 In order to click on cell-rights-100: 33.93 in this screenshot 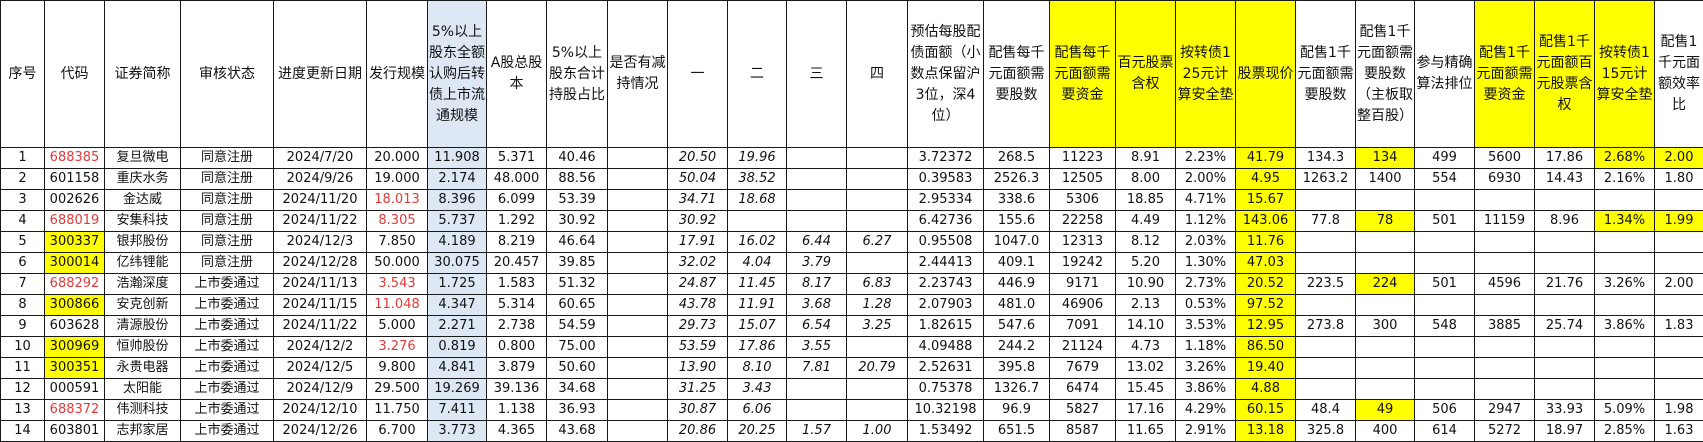, I will do `click(1564, 410)`.